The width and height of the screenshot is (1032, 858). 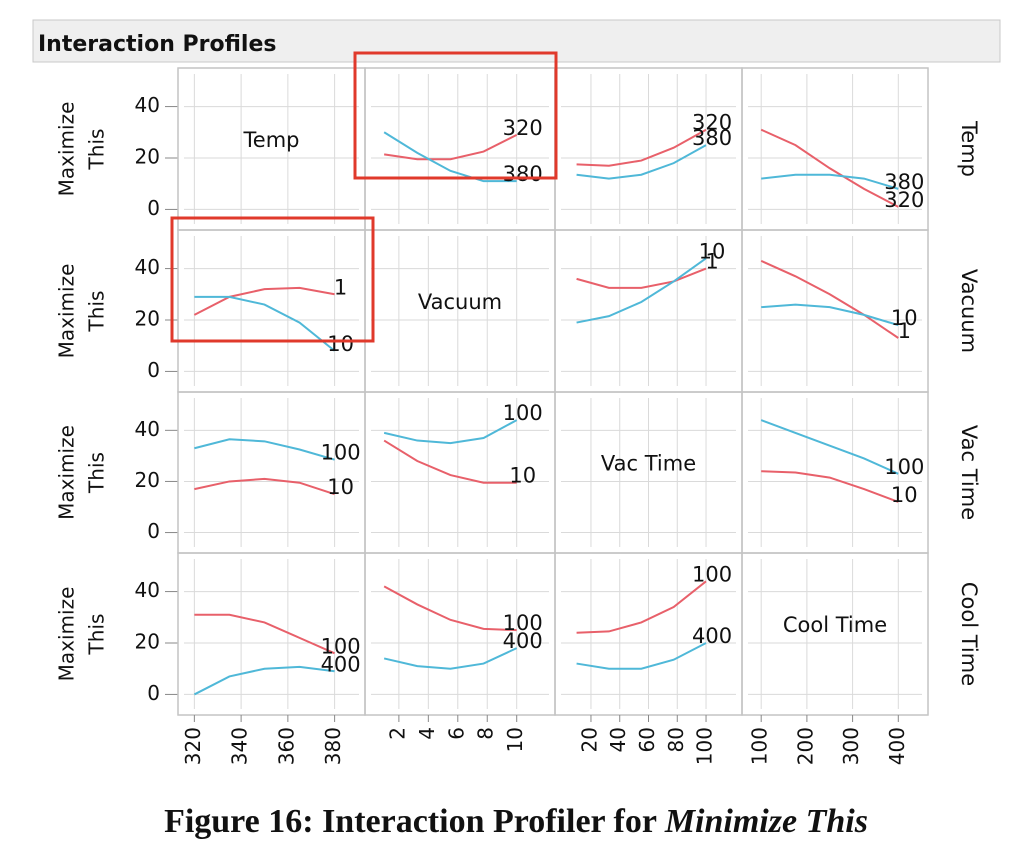 What do you see at coordinates (835, 625) in the screenshot?
I see `factor-name: Cool Time` at bounding box center [835, 625].